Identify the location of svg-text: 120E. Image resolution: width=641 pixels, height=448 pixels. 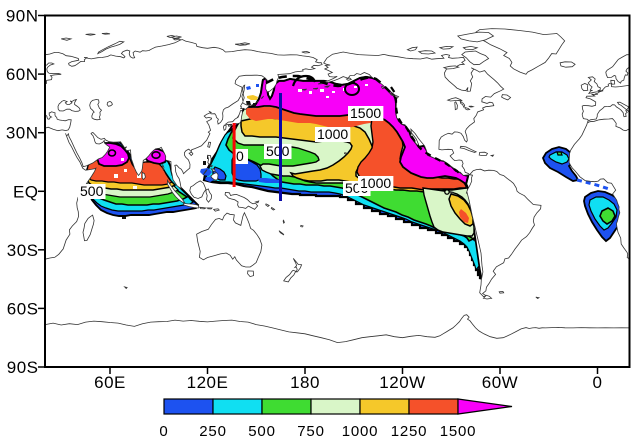
(208, 382).